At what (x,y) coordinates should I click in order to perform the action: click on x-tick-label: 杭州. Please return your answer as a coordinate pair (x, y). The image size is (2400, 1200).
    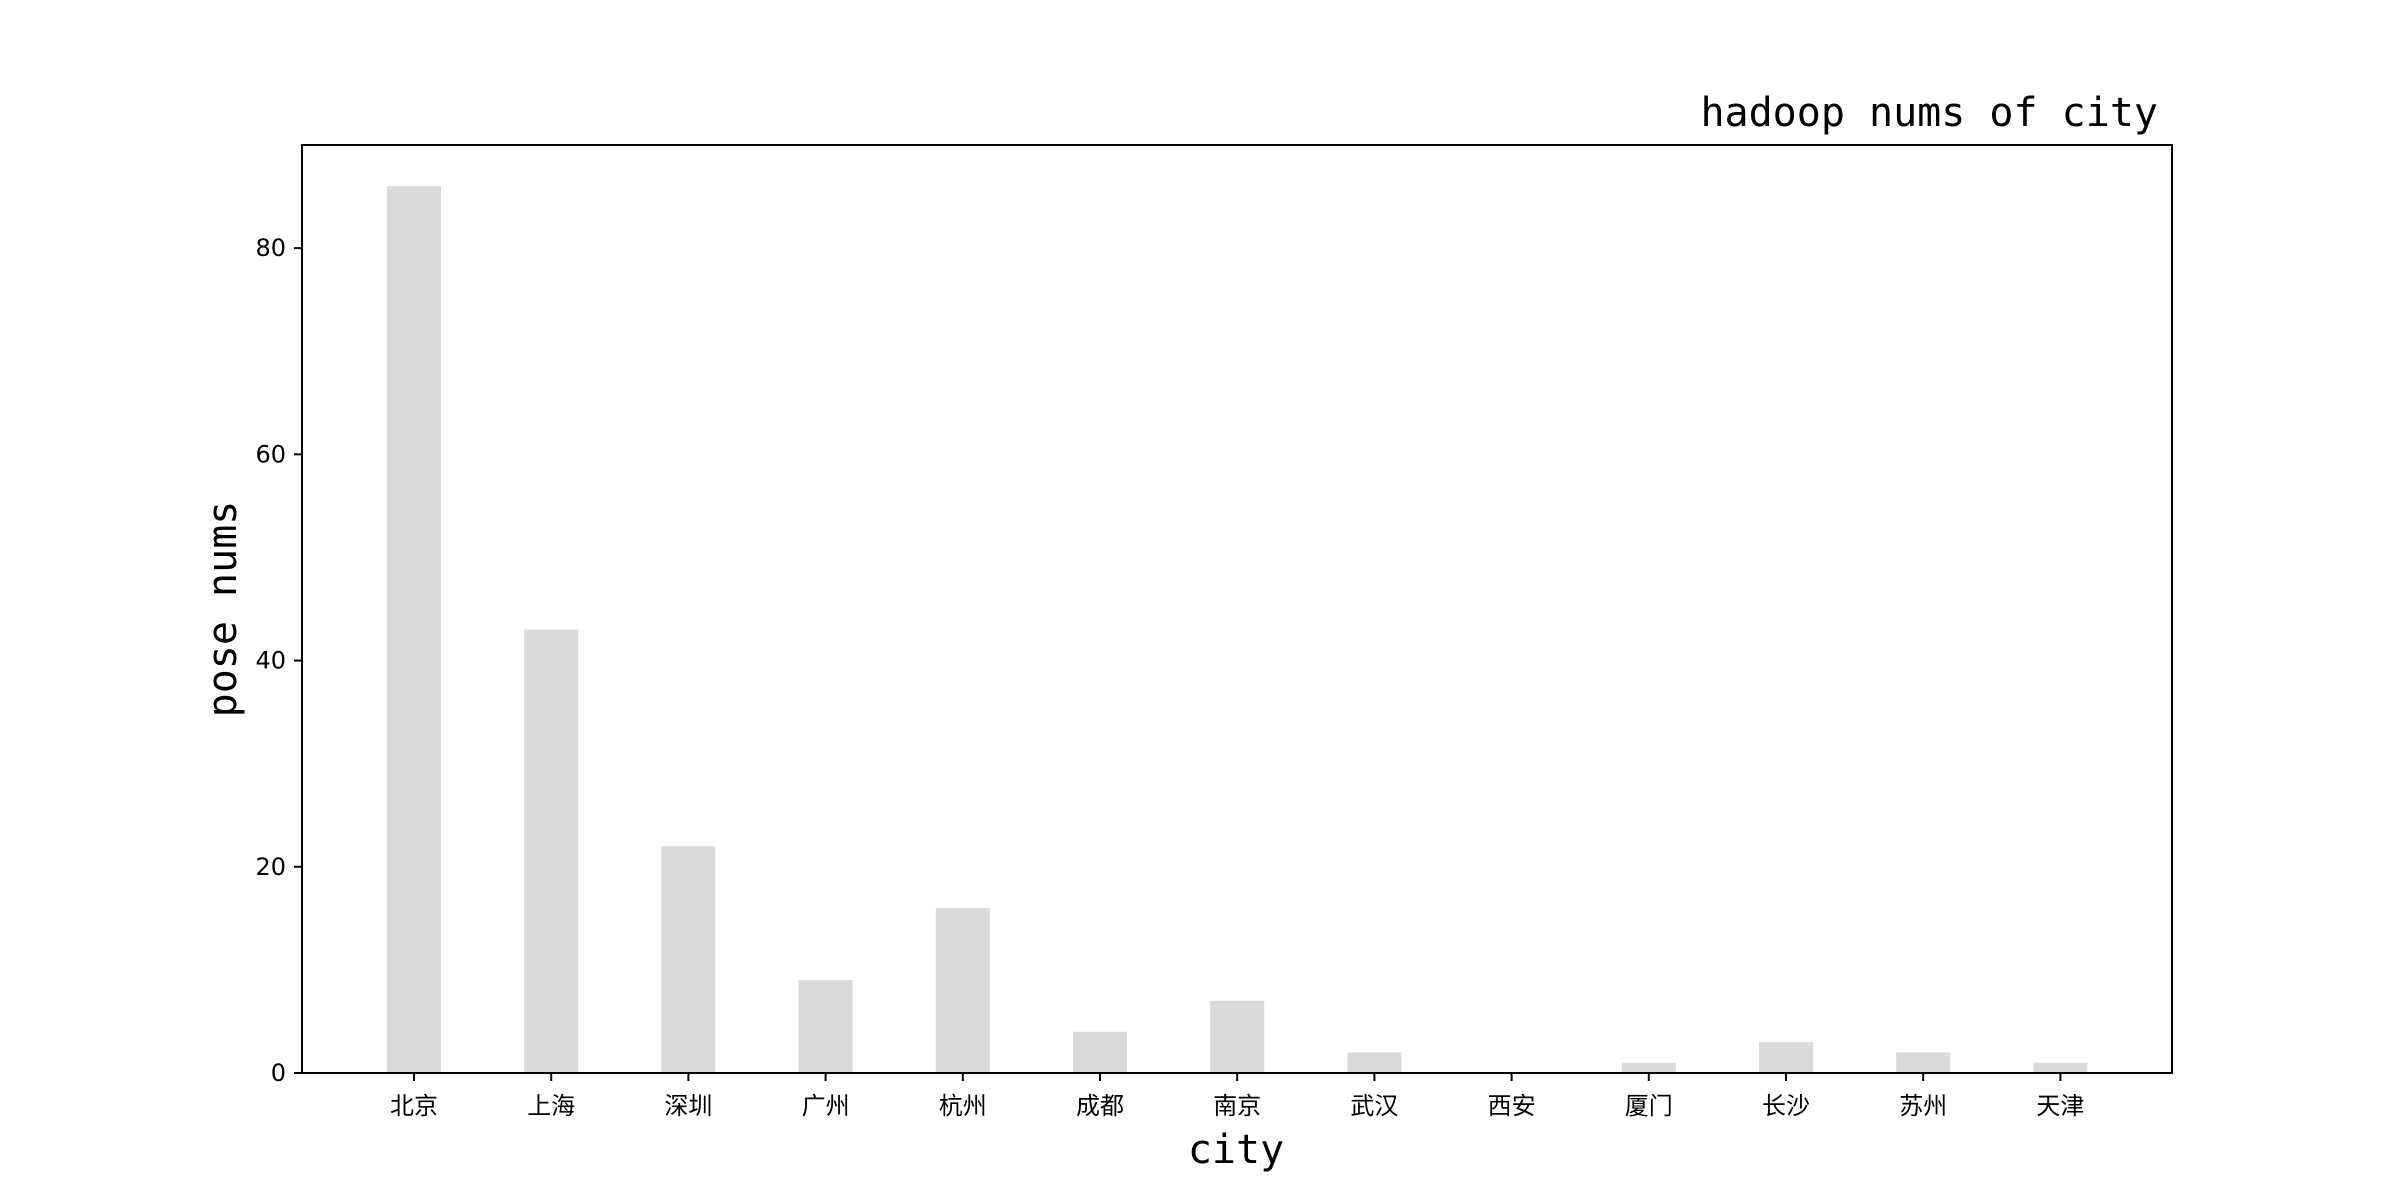
    Looking at the image, I should click on (963, 1106).